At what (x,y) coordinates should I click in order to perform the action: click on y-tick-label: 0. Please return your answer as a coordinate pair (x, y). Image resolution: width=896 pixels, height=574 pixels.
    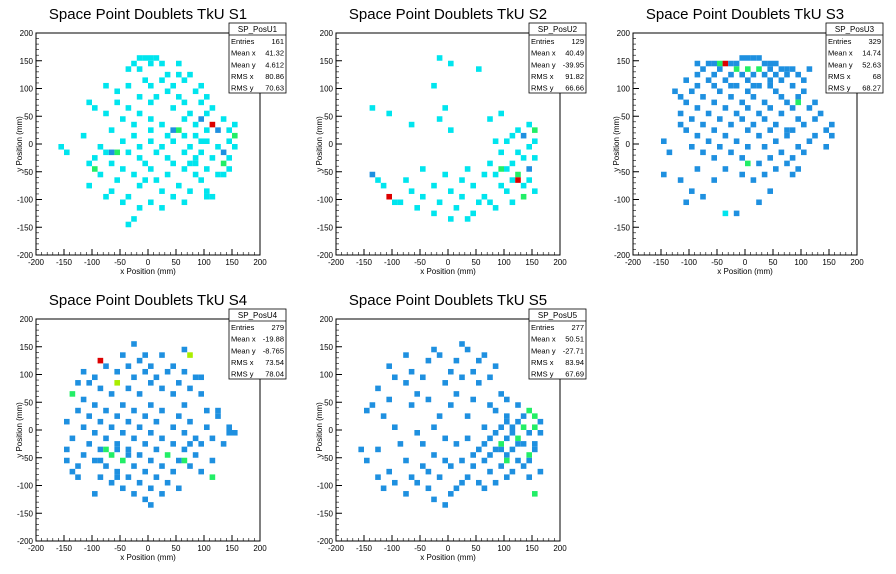
    Looking at the image, I should click on (628, 144).